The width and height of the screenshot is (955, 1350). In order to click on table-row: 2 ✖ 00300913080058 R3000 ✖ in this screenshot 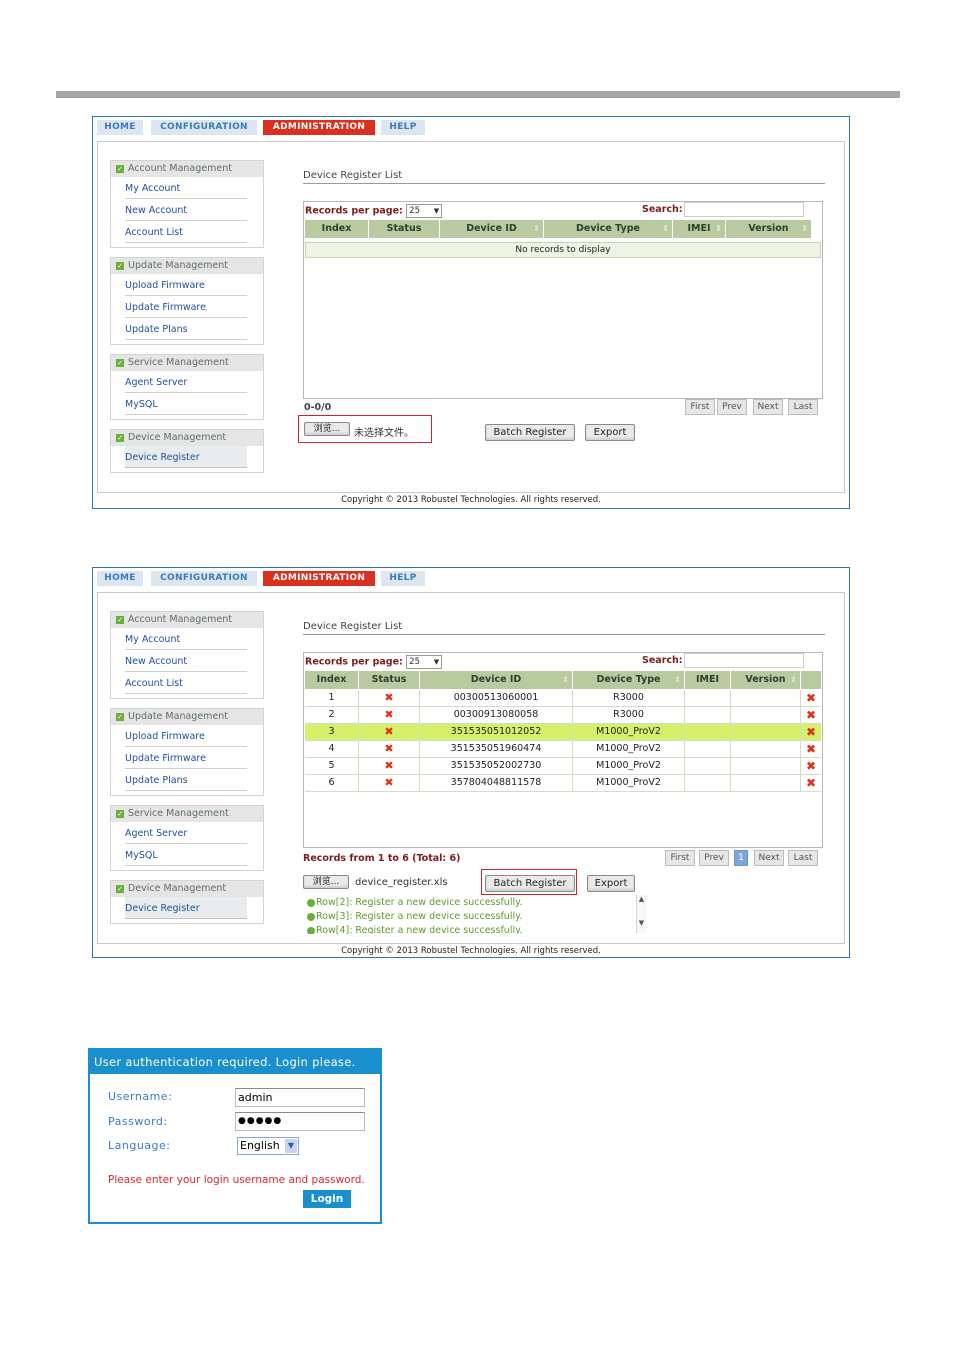, I will do `click(563, 715)`.